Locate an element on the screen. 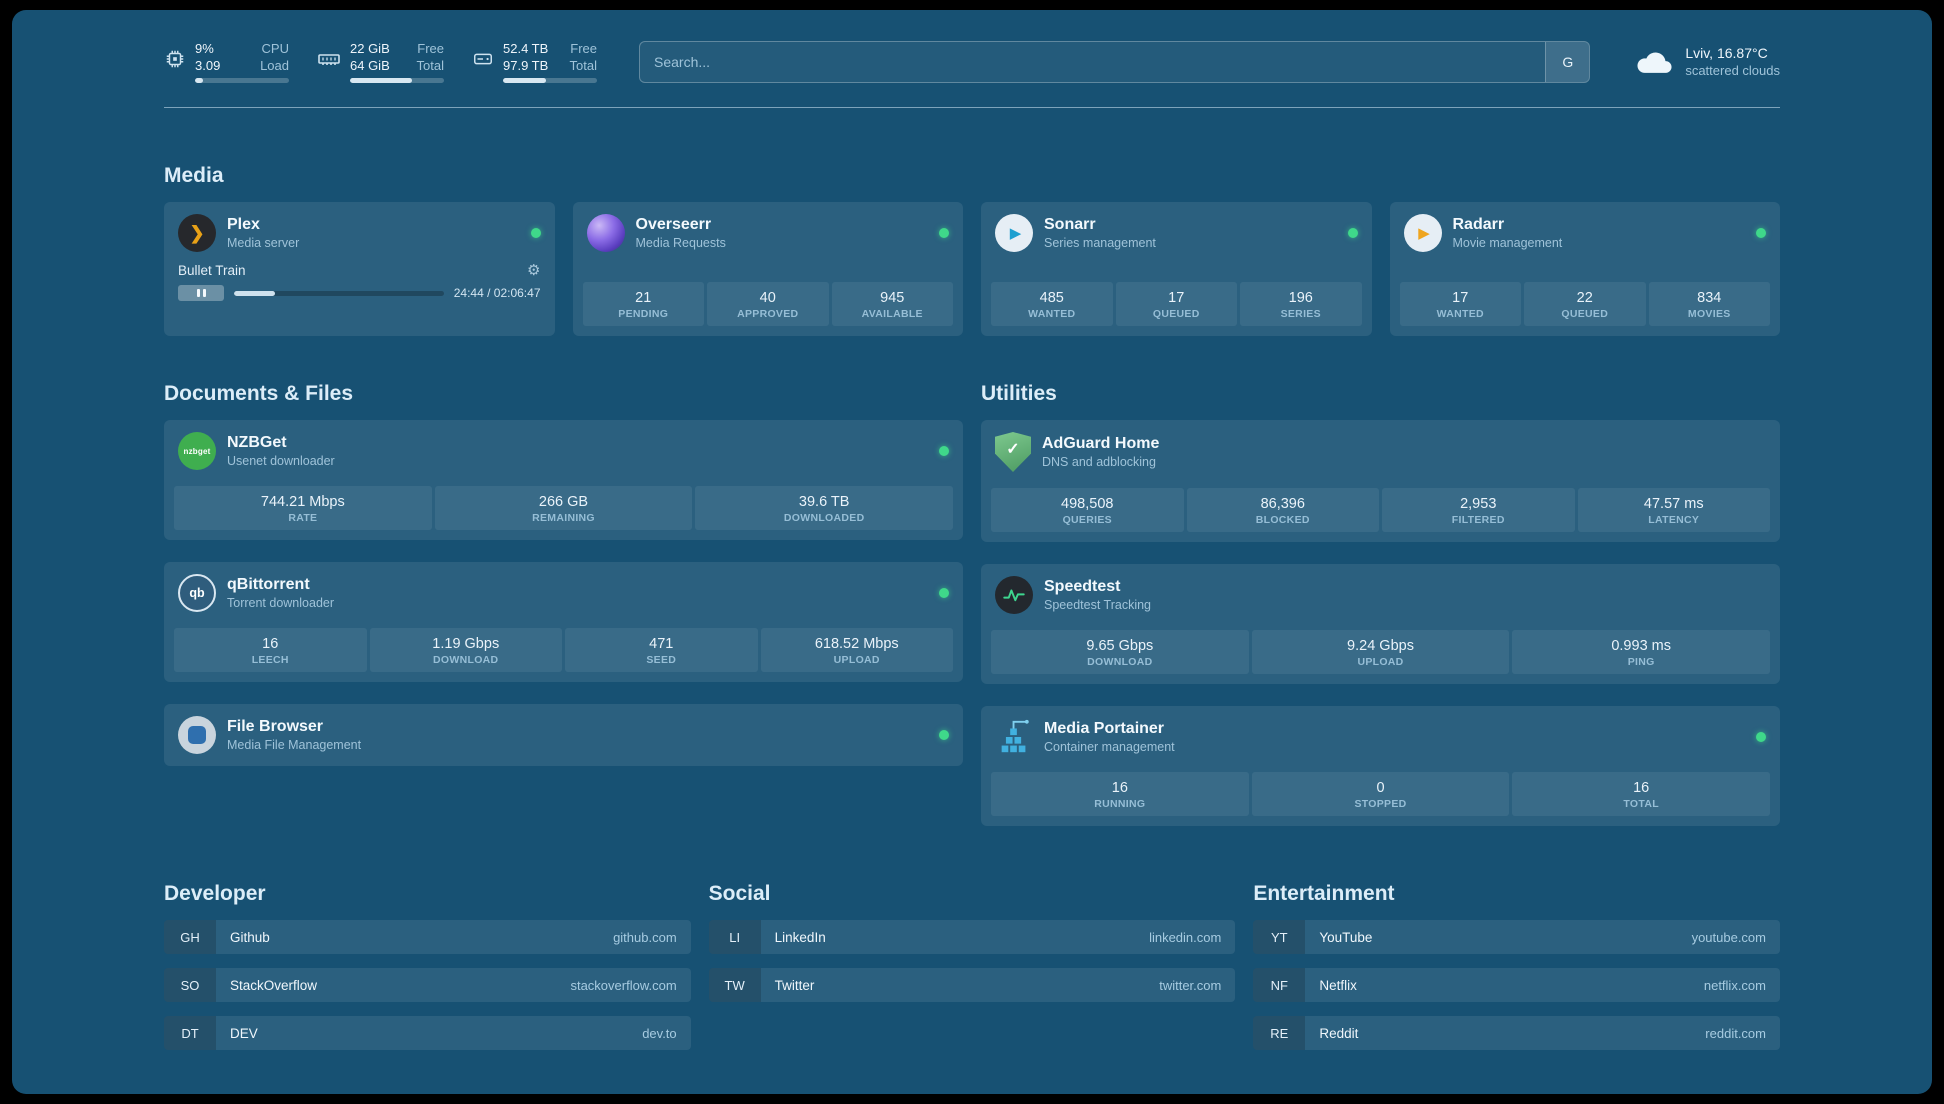  cpu-icon is located at coordinates (175, 58).